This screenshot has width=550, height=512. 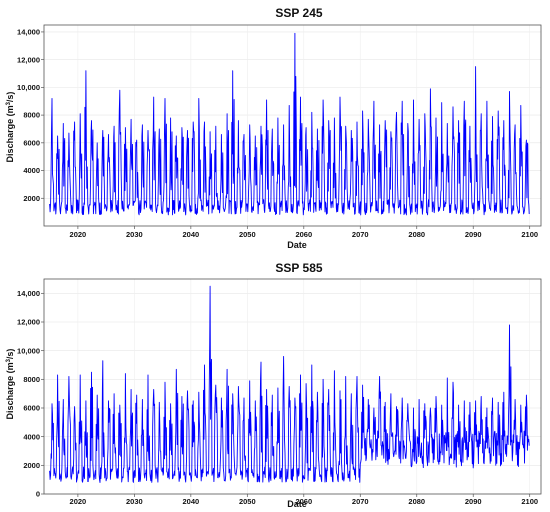 I want to click on y-axis-ticks: 2000 4000 6000 8000 10,000 12,000 14,000, so click(x=30, y=115).